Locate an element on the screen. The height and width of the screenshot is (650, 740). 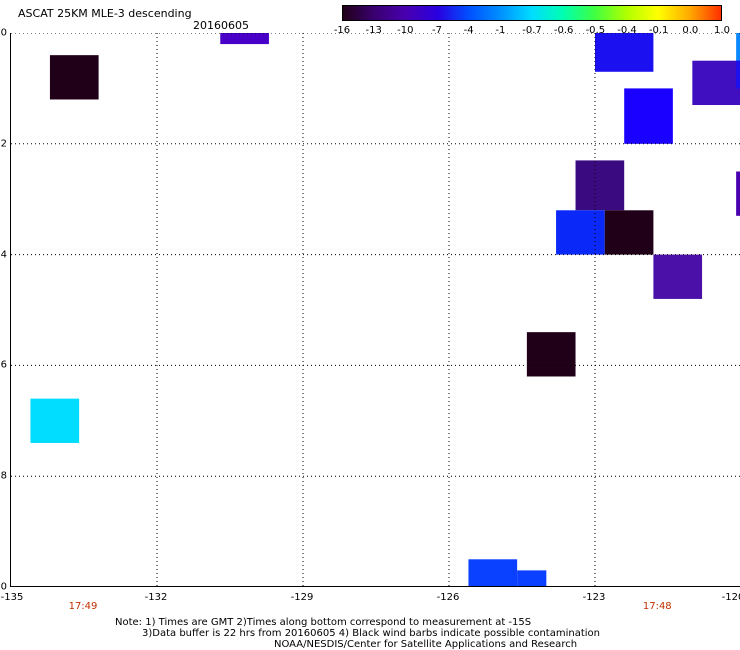
longitude-tick-label: -132 is located at coordinates (156, 597).